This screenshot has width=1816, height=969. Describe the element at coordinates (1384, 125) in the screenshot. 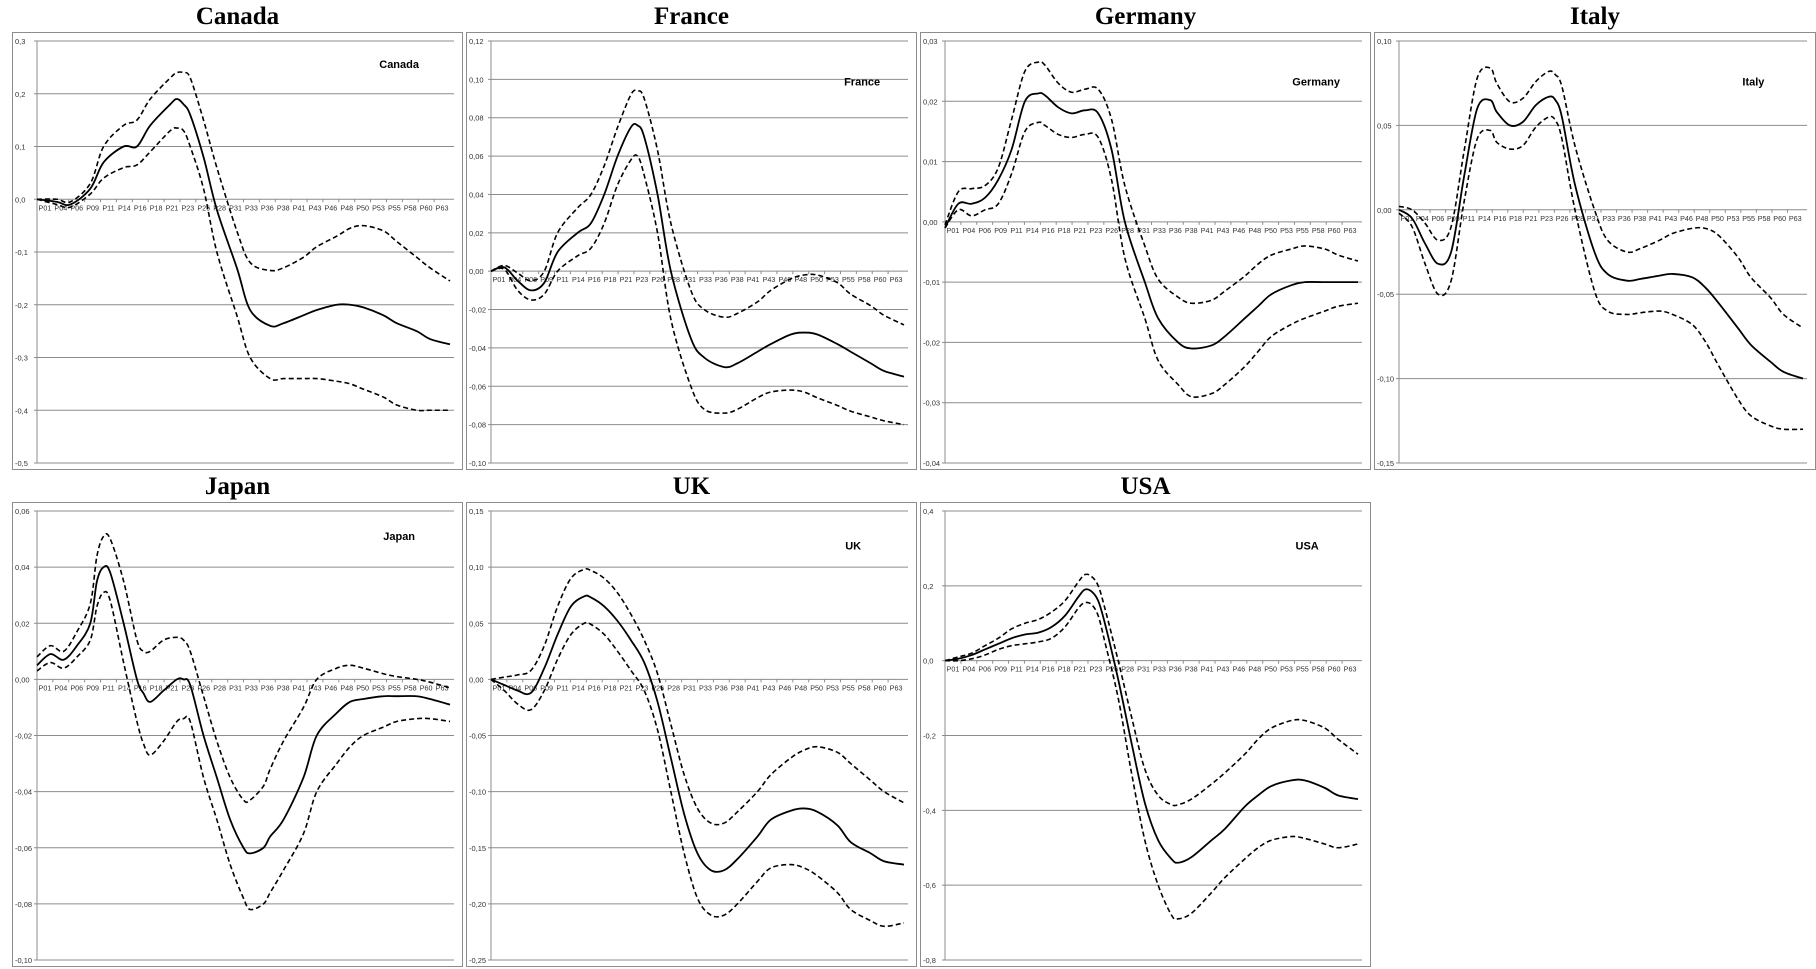

I see `y-tick-label: 0,05` at that location.